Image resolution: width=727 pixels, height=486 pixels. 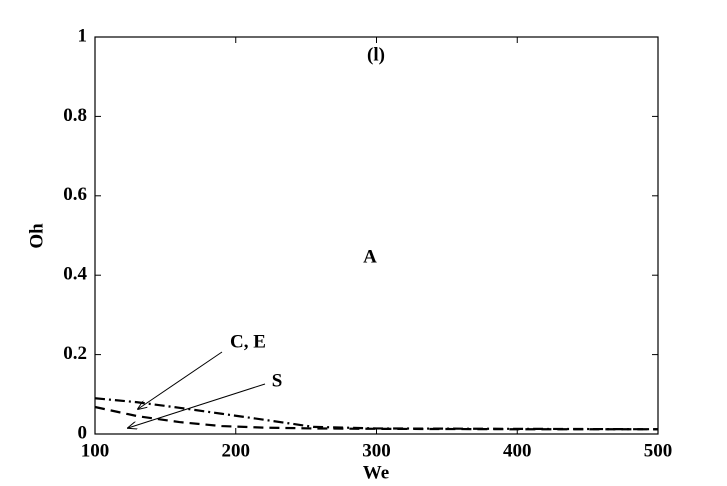 I want to click on x-tick-label: 400, so click(x=517, y=450).